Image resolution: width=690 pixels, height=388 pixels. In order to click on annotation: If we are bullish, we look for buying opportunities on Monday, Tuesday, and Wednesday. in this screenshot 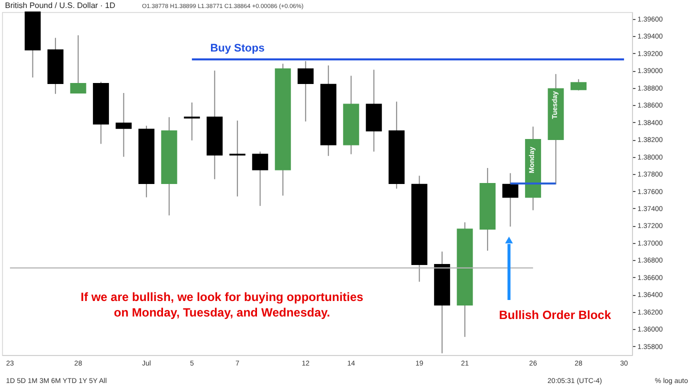, I will do `click(222, 305)`.